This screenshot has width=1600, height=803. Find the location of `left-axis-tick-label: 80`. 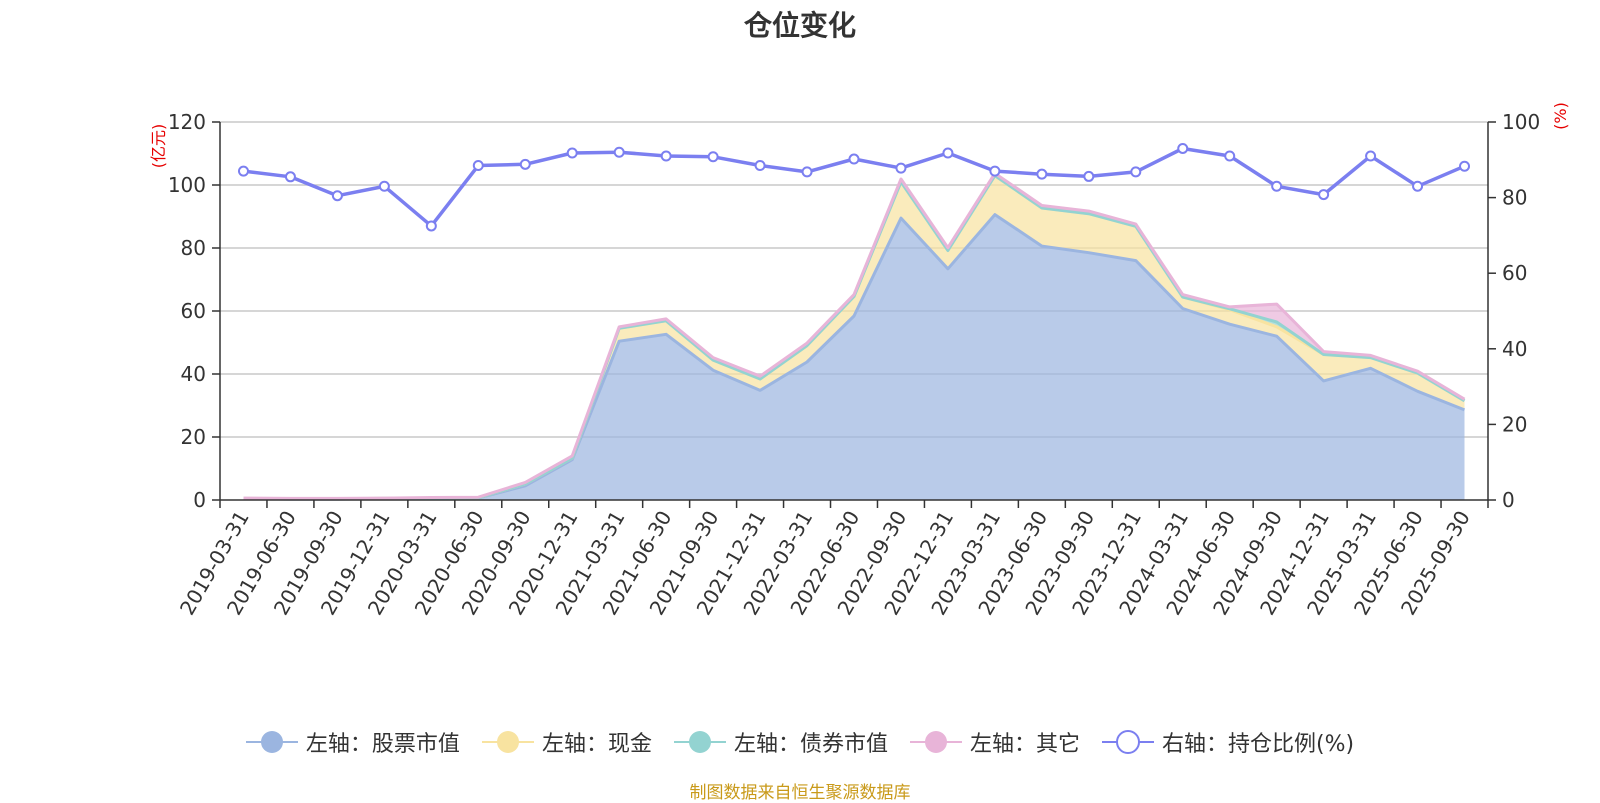

left-axis-tick-label: 80 is located at coordinates (193, 248).